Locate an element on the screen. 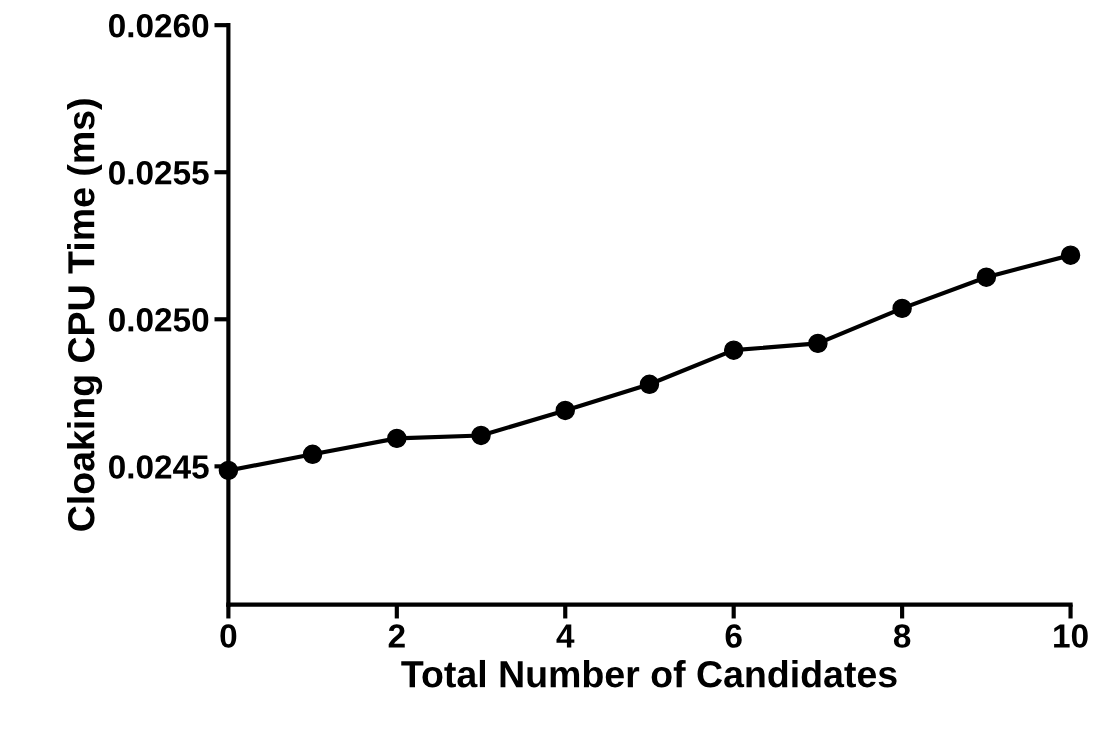 The height and width of the screenshot is (740, 1098). y-tick-label: 0.0255 is located at coordinates (159, 173).